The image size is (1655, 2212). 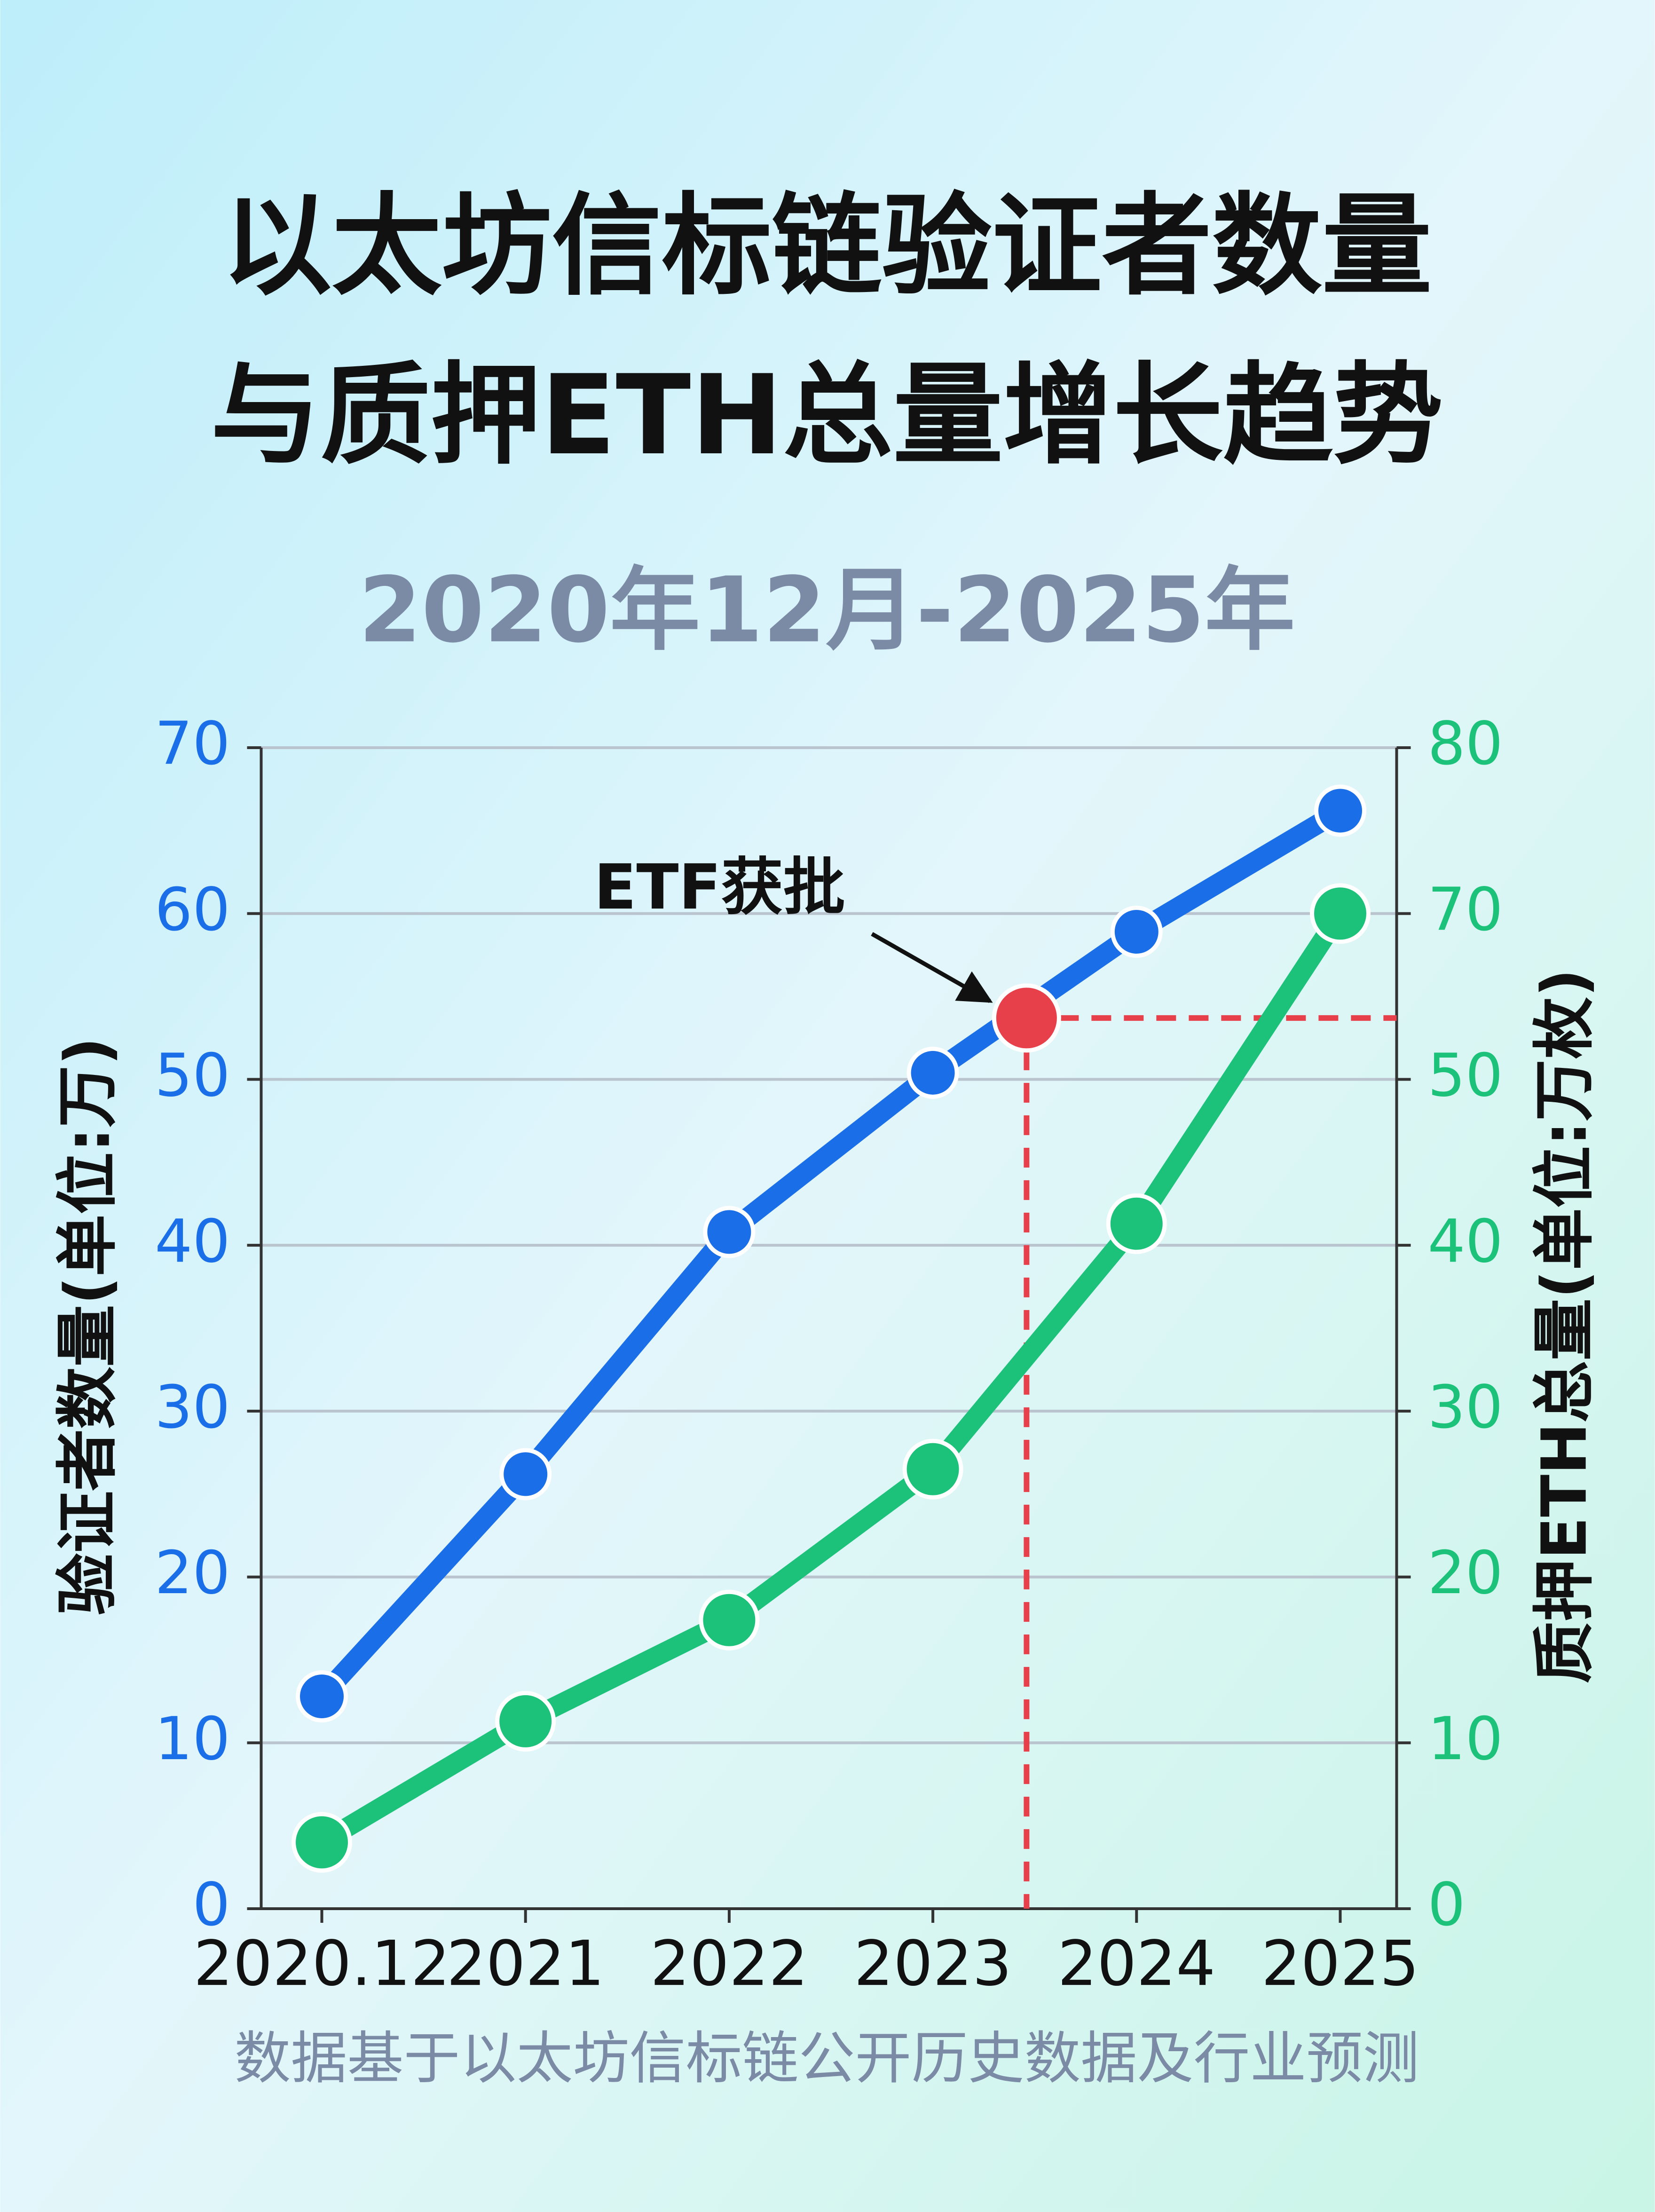 What do you see at coordinates (192, 1075) in the screenshot?
I see `y-tick-label: 50` at bounding box center [192, 1075].